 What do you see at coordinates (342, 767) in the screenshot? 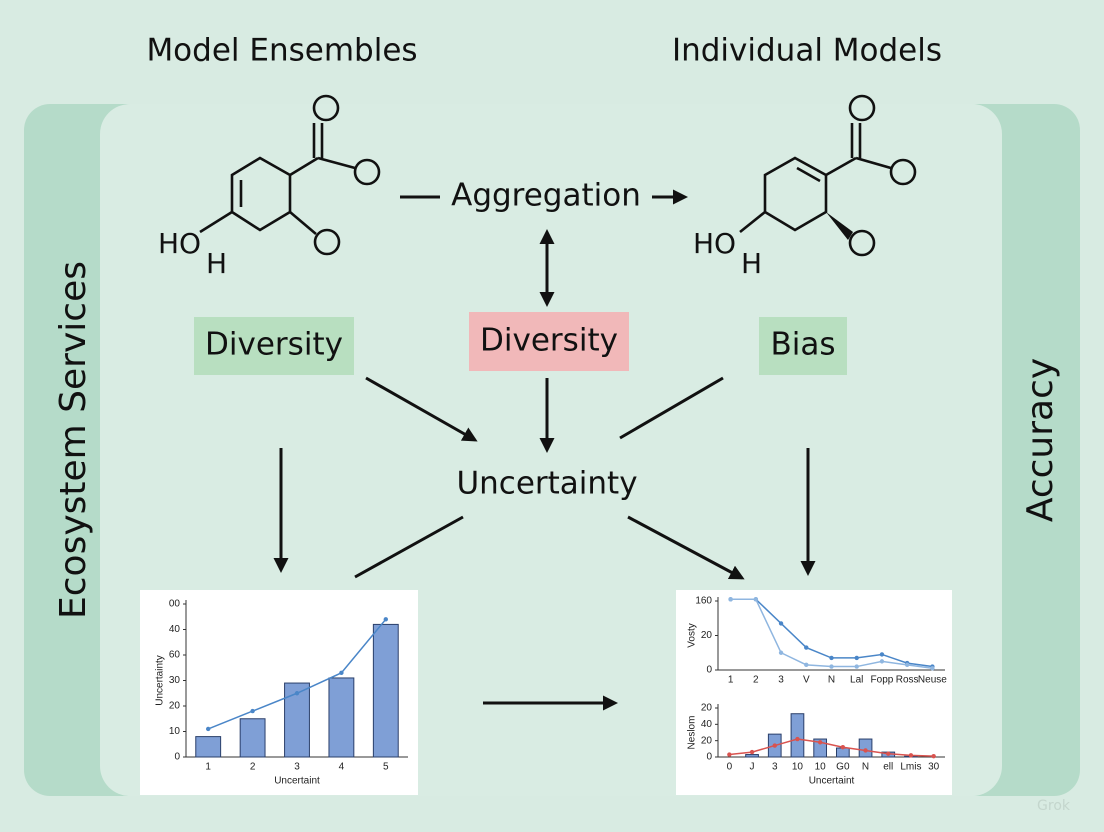
I see `x-tick-label: 4` at bounding box center [342, 767].